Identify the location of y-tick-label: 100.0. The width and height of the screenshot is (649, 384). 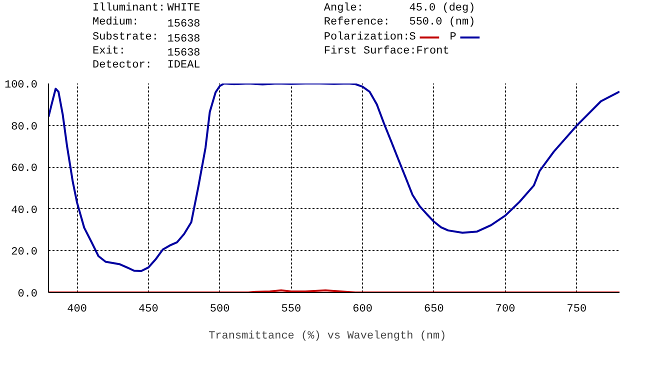
(21, 86).